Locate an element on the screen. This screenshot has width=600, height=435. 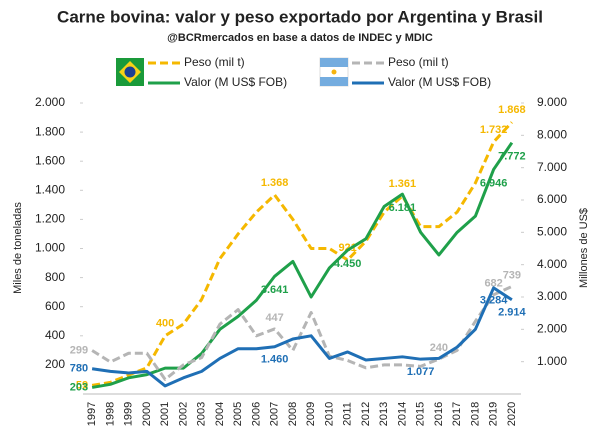
x-tick-label: 2002 is located at coordinates (183, 414).